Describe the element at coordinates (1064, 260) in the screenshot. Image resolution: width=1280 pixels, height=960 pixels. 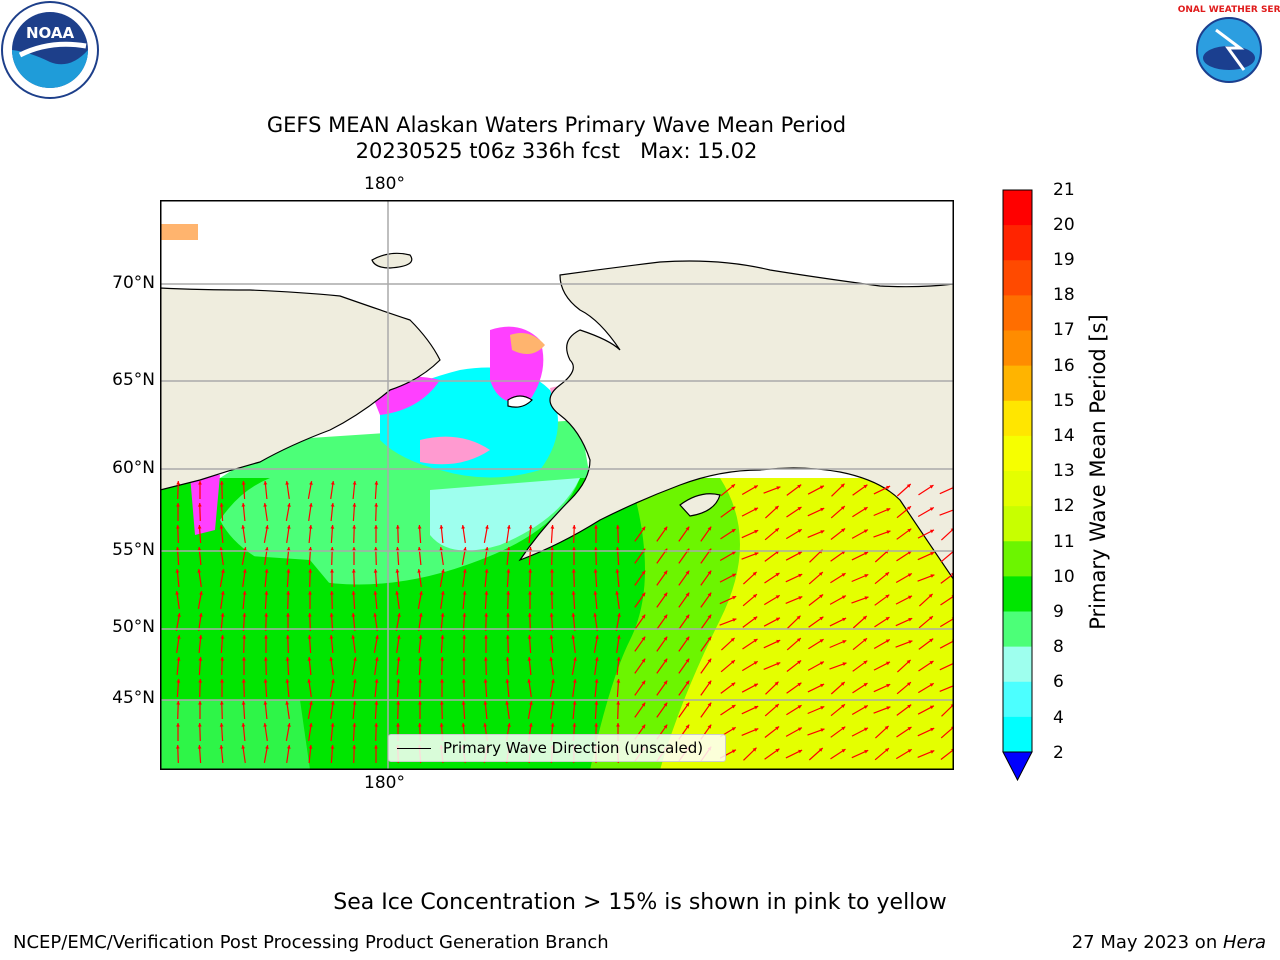
I see `cb-tick-19: 19` at that location.